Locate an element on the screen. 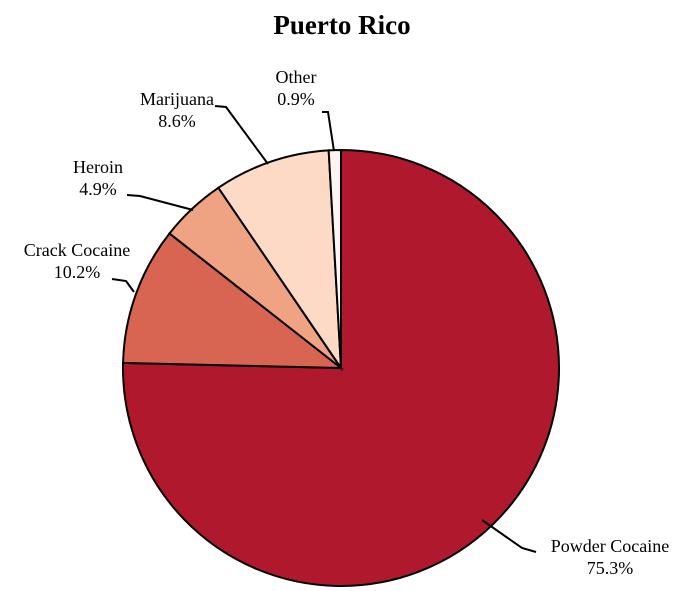 This screenshot has height=591, width=685. leader-line-other is located at coordinates (328, 131).